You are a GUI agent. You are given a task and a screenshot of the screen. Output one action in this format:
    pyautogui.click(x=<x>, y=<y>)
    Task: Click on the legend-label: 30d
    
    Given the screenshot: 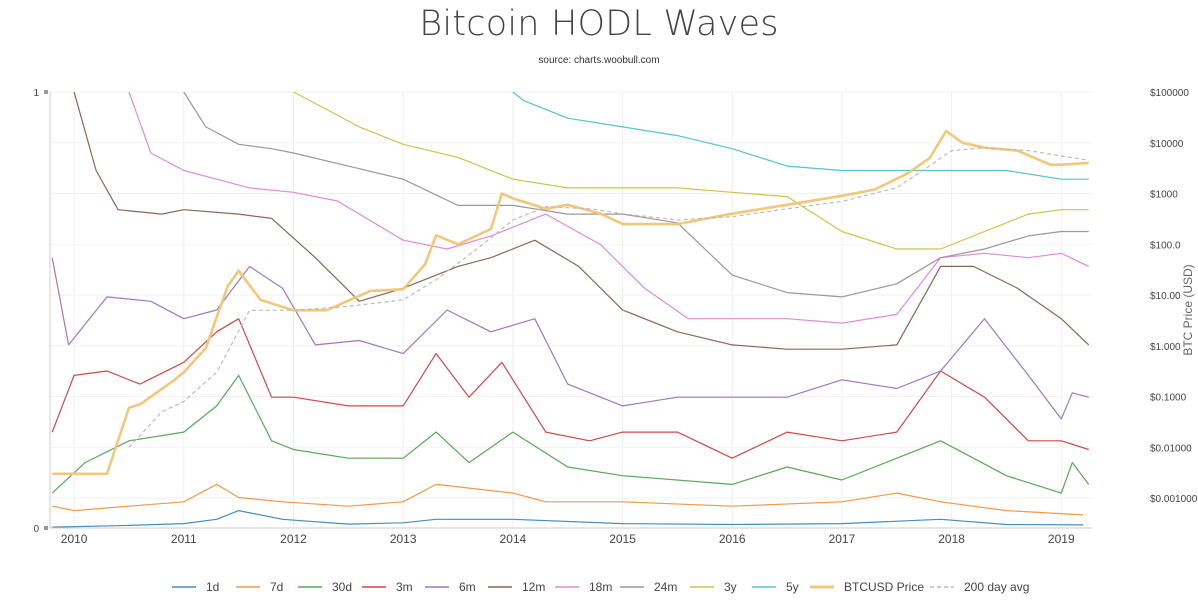 What is the action you would take?
    pyautogui.click(x=342, y=587)
    